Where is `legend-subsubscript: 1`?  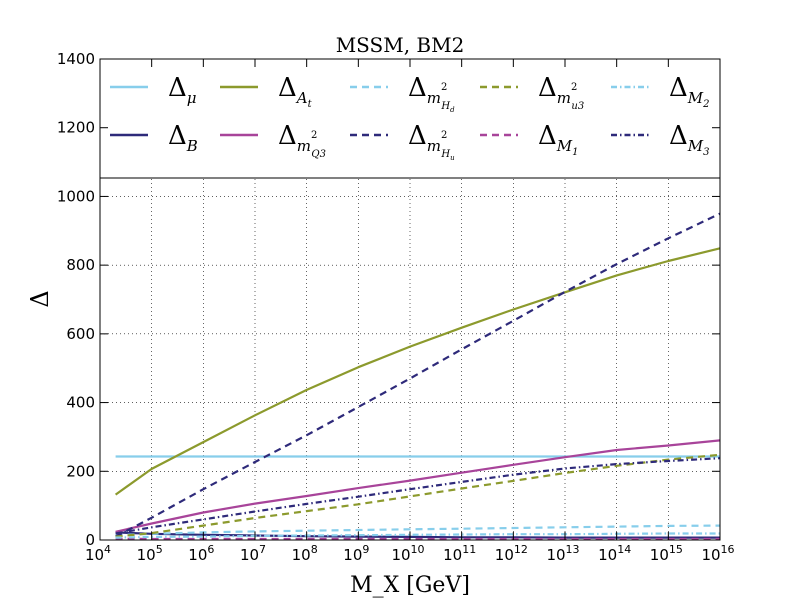
legend-subsubscript: 1 is located at coordinates (575, 152).